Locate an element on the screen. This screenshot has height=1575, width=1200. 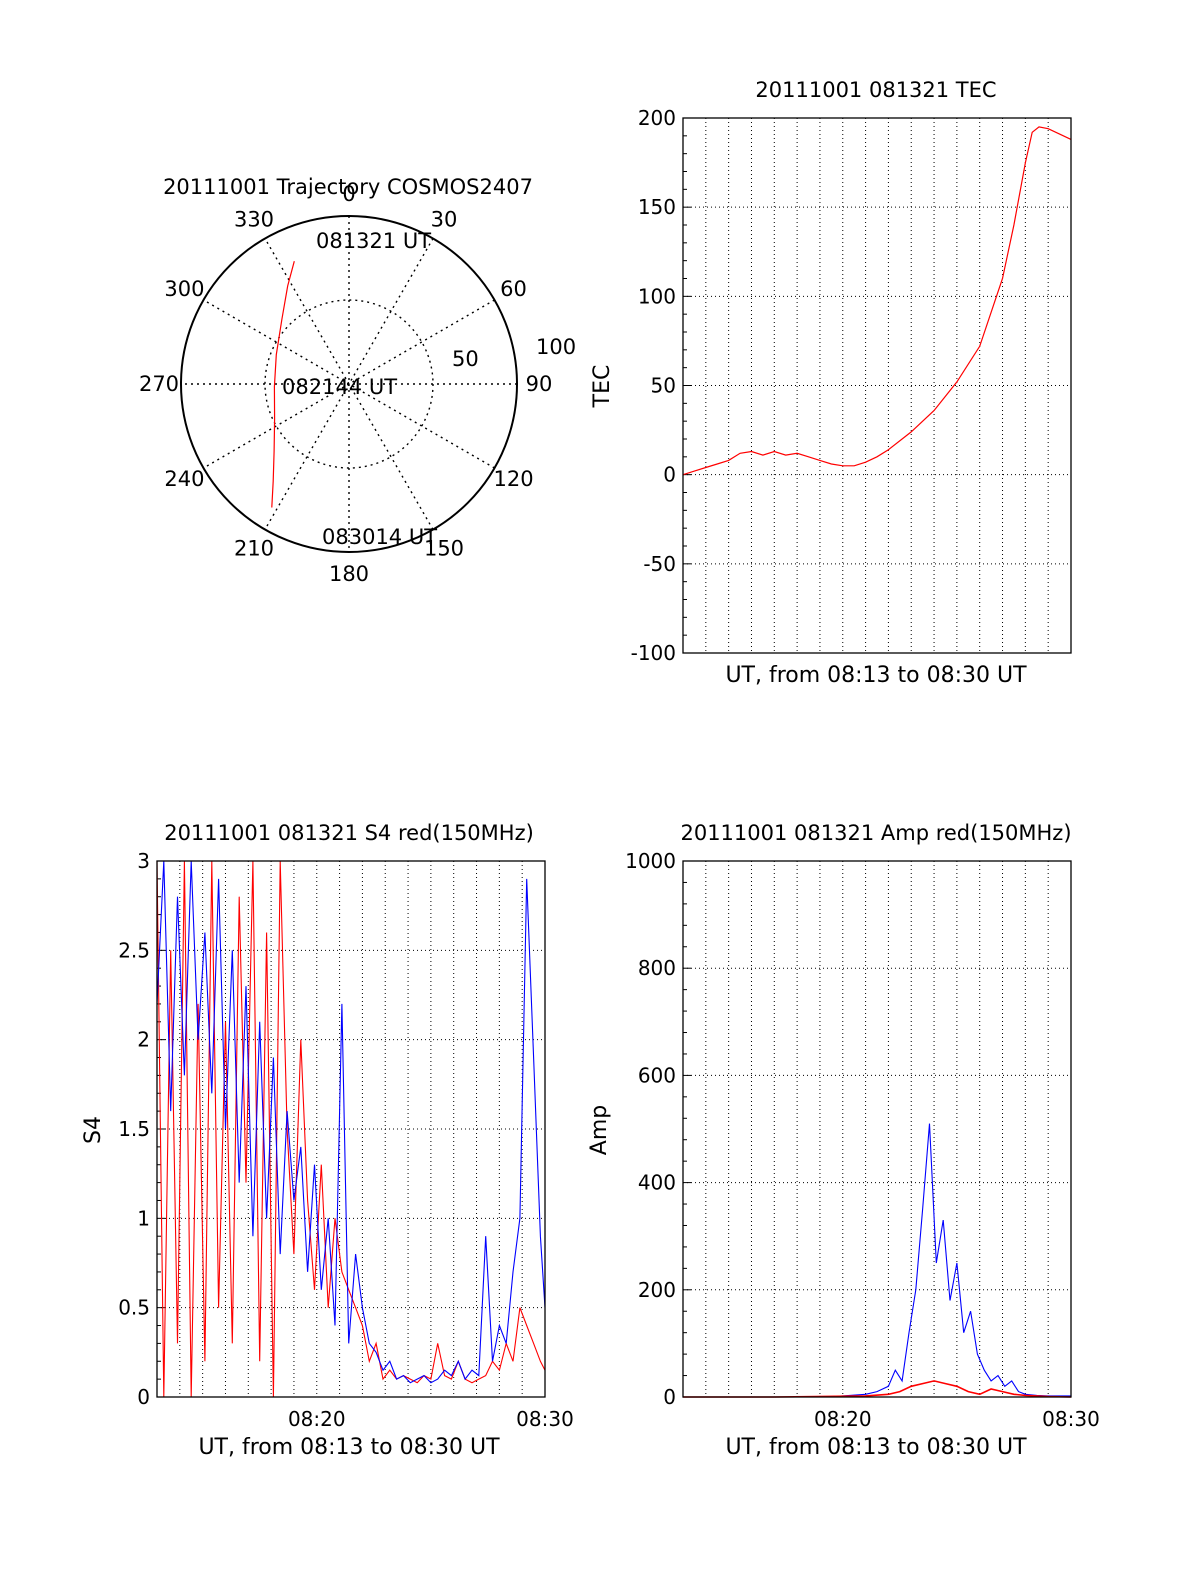
s4-series-blue is located at coordinates (351, 1122).